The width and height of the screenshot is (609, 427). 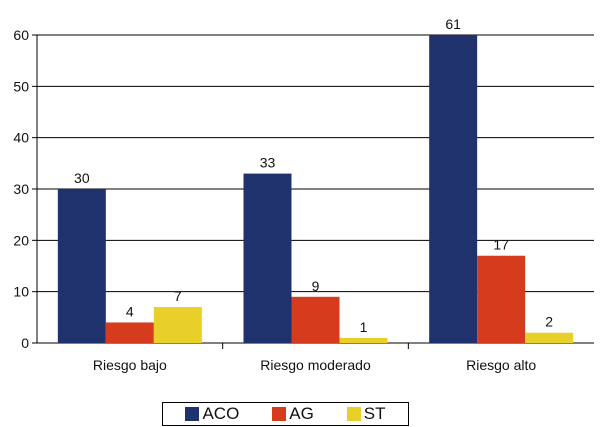 I want to click on y-tick-label: 30, so click(x=21, y=189).